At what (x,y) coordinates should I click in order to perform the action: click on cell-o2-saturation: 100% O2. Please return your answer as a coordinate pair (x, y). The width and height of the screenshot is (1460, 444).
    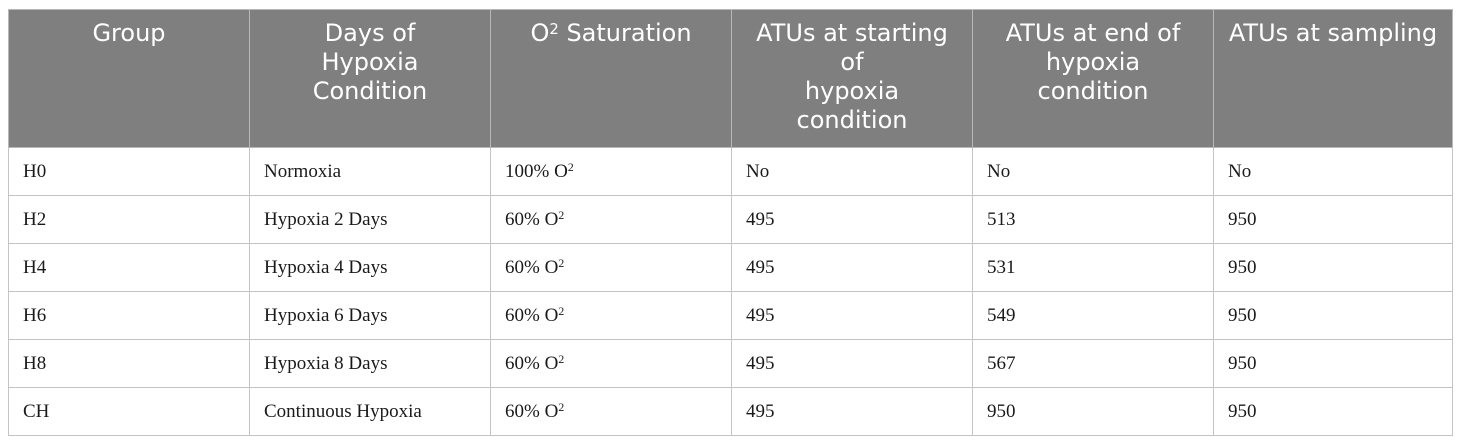
    Looking at the image, I should click on (611, 171).